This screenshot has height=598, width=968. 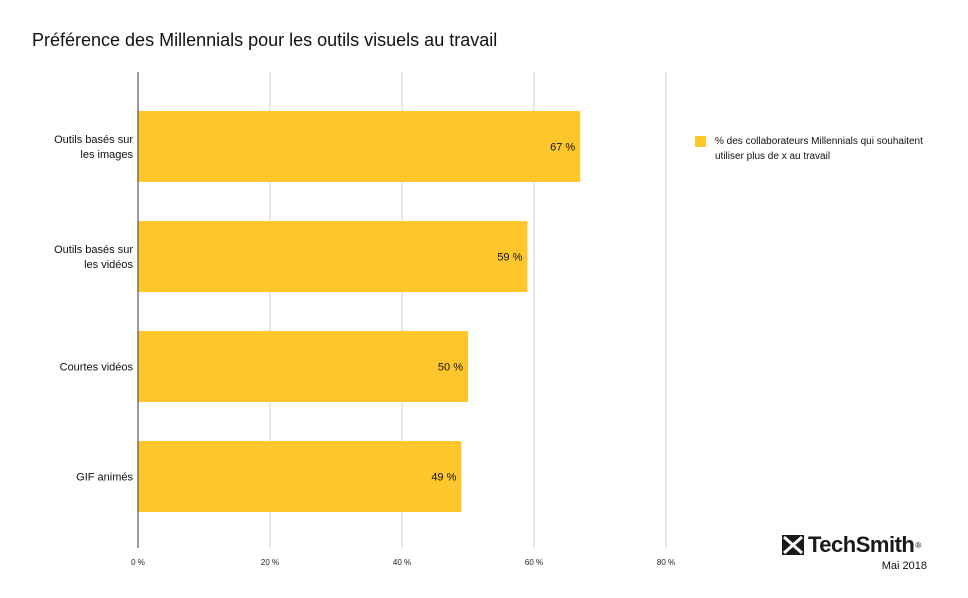 What do you see at coordinates (106, 155) in the screenshot?
I see `category-label: les images` at bounding box center [106, 155].